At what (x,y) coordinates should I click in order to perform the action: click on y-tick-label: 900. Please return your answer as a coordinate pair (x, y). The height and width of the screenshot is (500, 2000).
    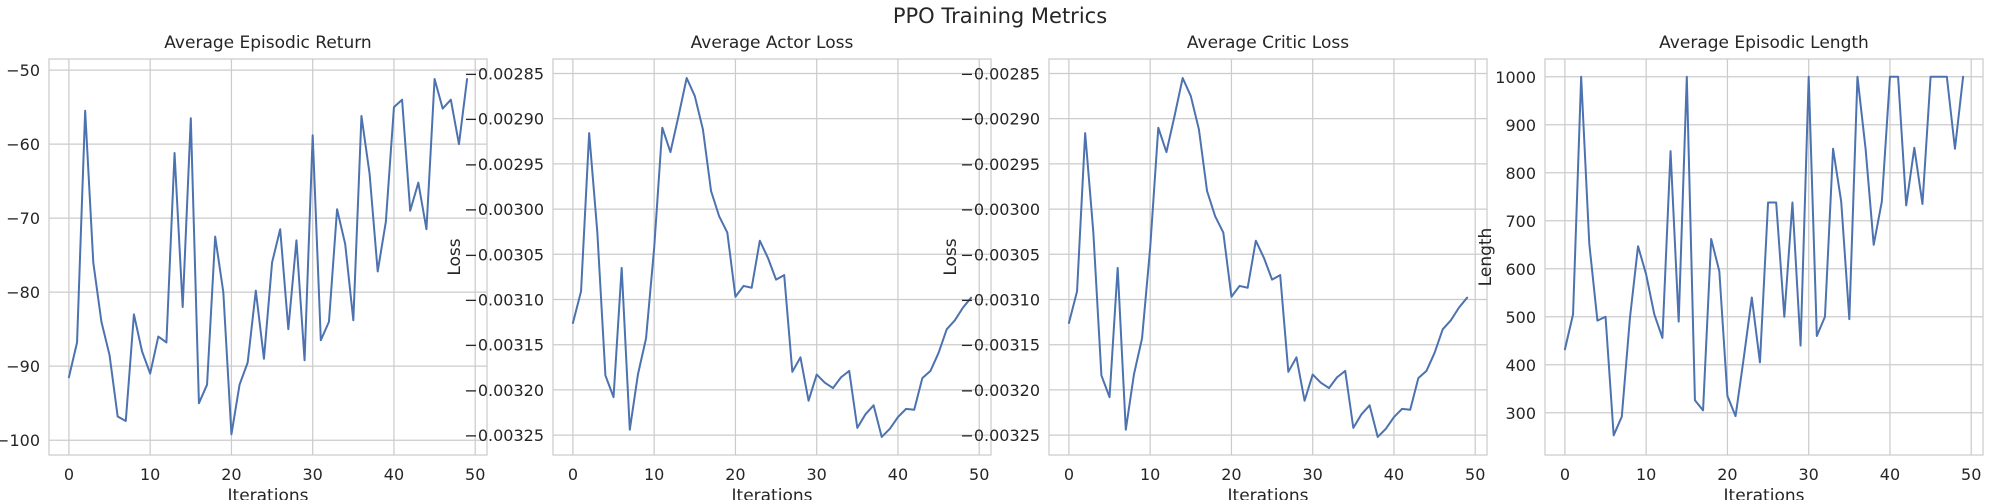
    Looking at the image, I should click on (1520, 125).